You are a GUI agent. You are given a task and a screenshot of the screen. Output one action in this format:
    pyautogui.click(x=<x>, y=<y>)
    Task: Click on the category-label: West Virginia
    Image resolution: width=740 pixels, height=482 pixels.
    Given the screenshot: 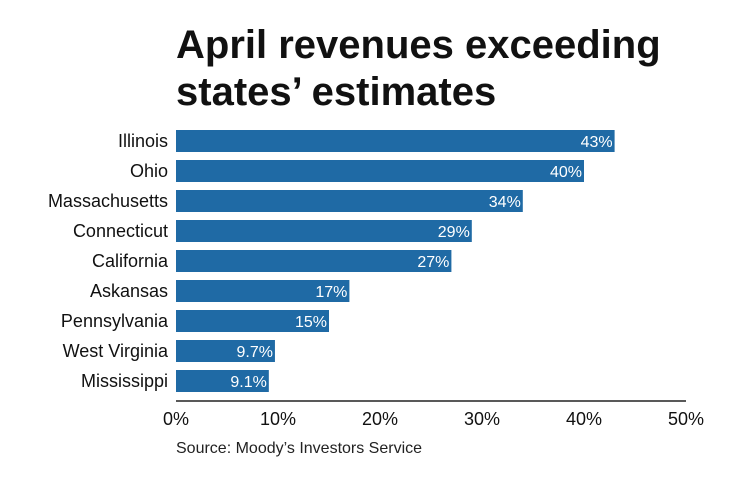 What is the action you would take?
    pyautogui.click(x=116, y=351)
    